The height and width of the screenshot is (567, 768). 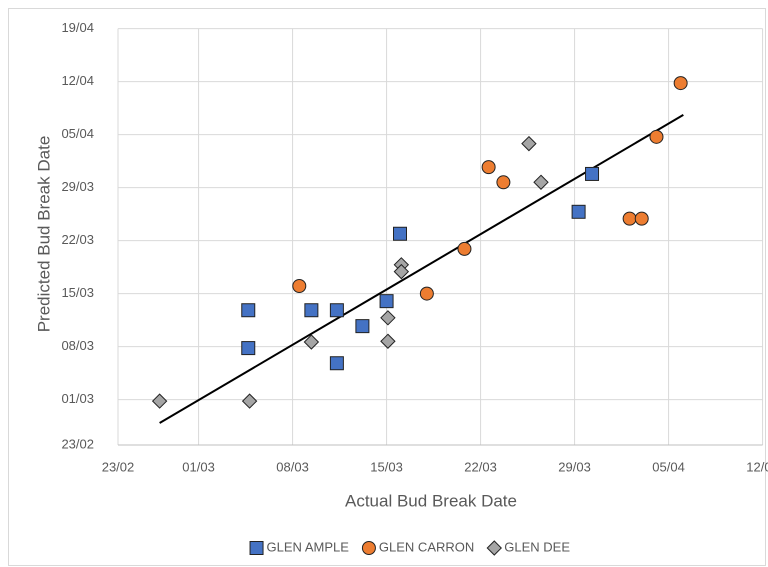 What do you see at coordinates (77, 133) in the screenshot?
I see `y-tick-label: 05/04` at bounding box center [77, 133].